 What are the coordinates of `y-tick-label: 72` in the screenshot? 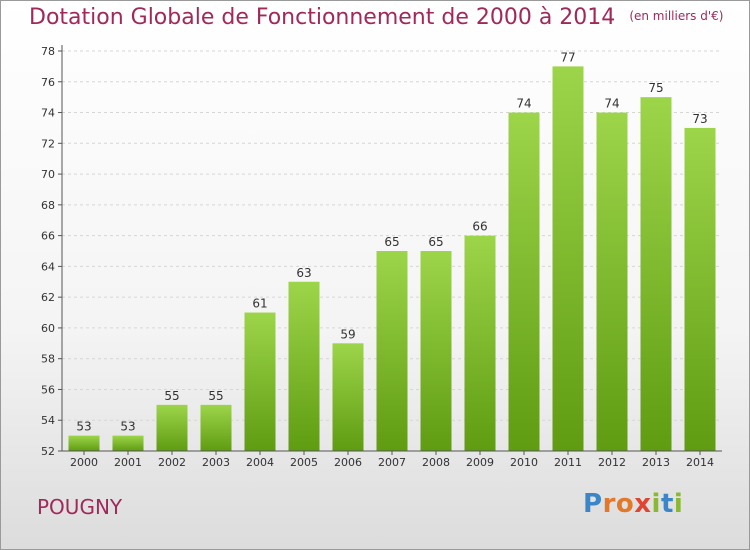 It's located at (48, 143).